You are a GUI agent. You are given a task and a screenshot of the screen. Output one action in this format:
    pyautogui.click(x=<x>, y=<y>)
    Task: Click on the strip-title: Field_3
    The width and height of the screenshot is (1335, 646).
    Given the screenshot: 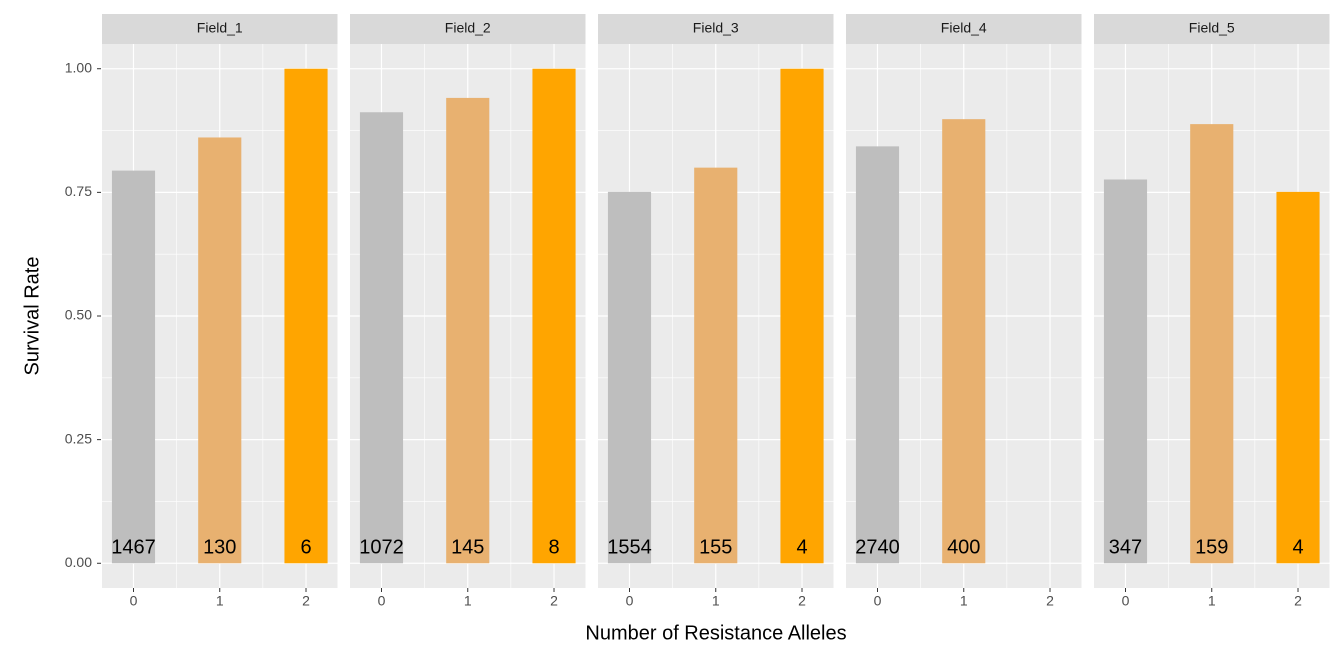 What is the action you would take?
    pyautogui.click(x=716, y=28)
    